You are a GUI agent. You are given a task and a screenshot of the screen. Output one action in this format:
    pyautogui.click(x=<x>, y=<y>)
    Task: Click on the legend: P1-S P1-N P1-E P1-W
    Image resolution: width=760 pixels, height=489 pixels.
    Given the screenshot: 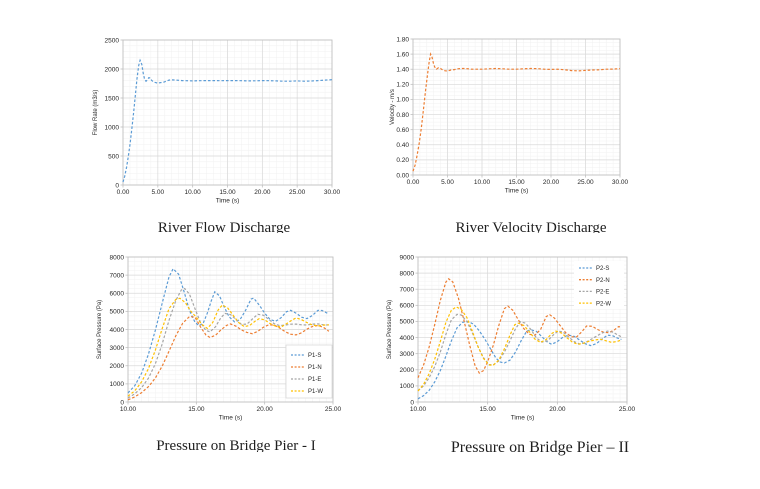 What is the action you would take?
    pyautogui.click(x=309, y=371)
    